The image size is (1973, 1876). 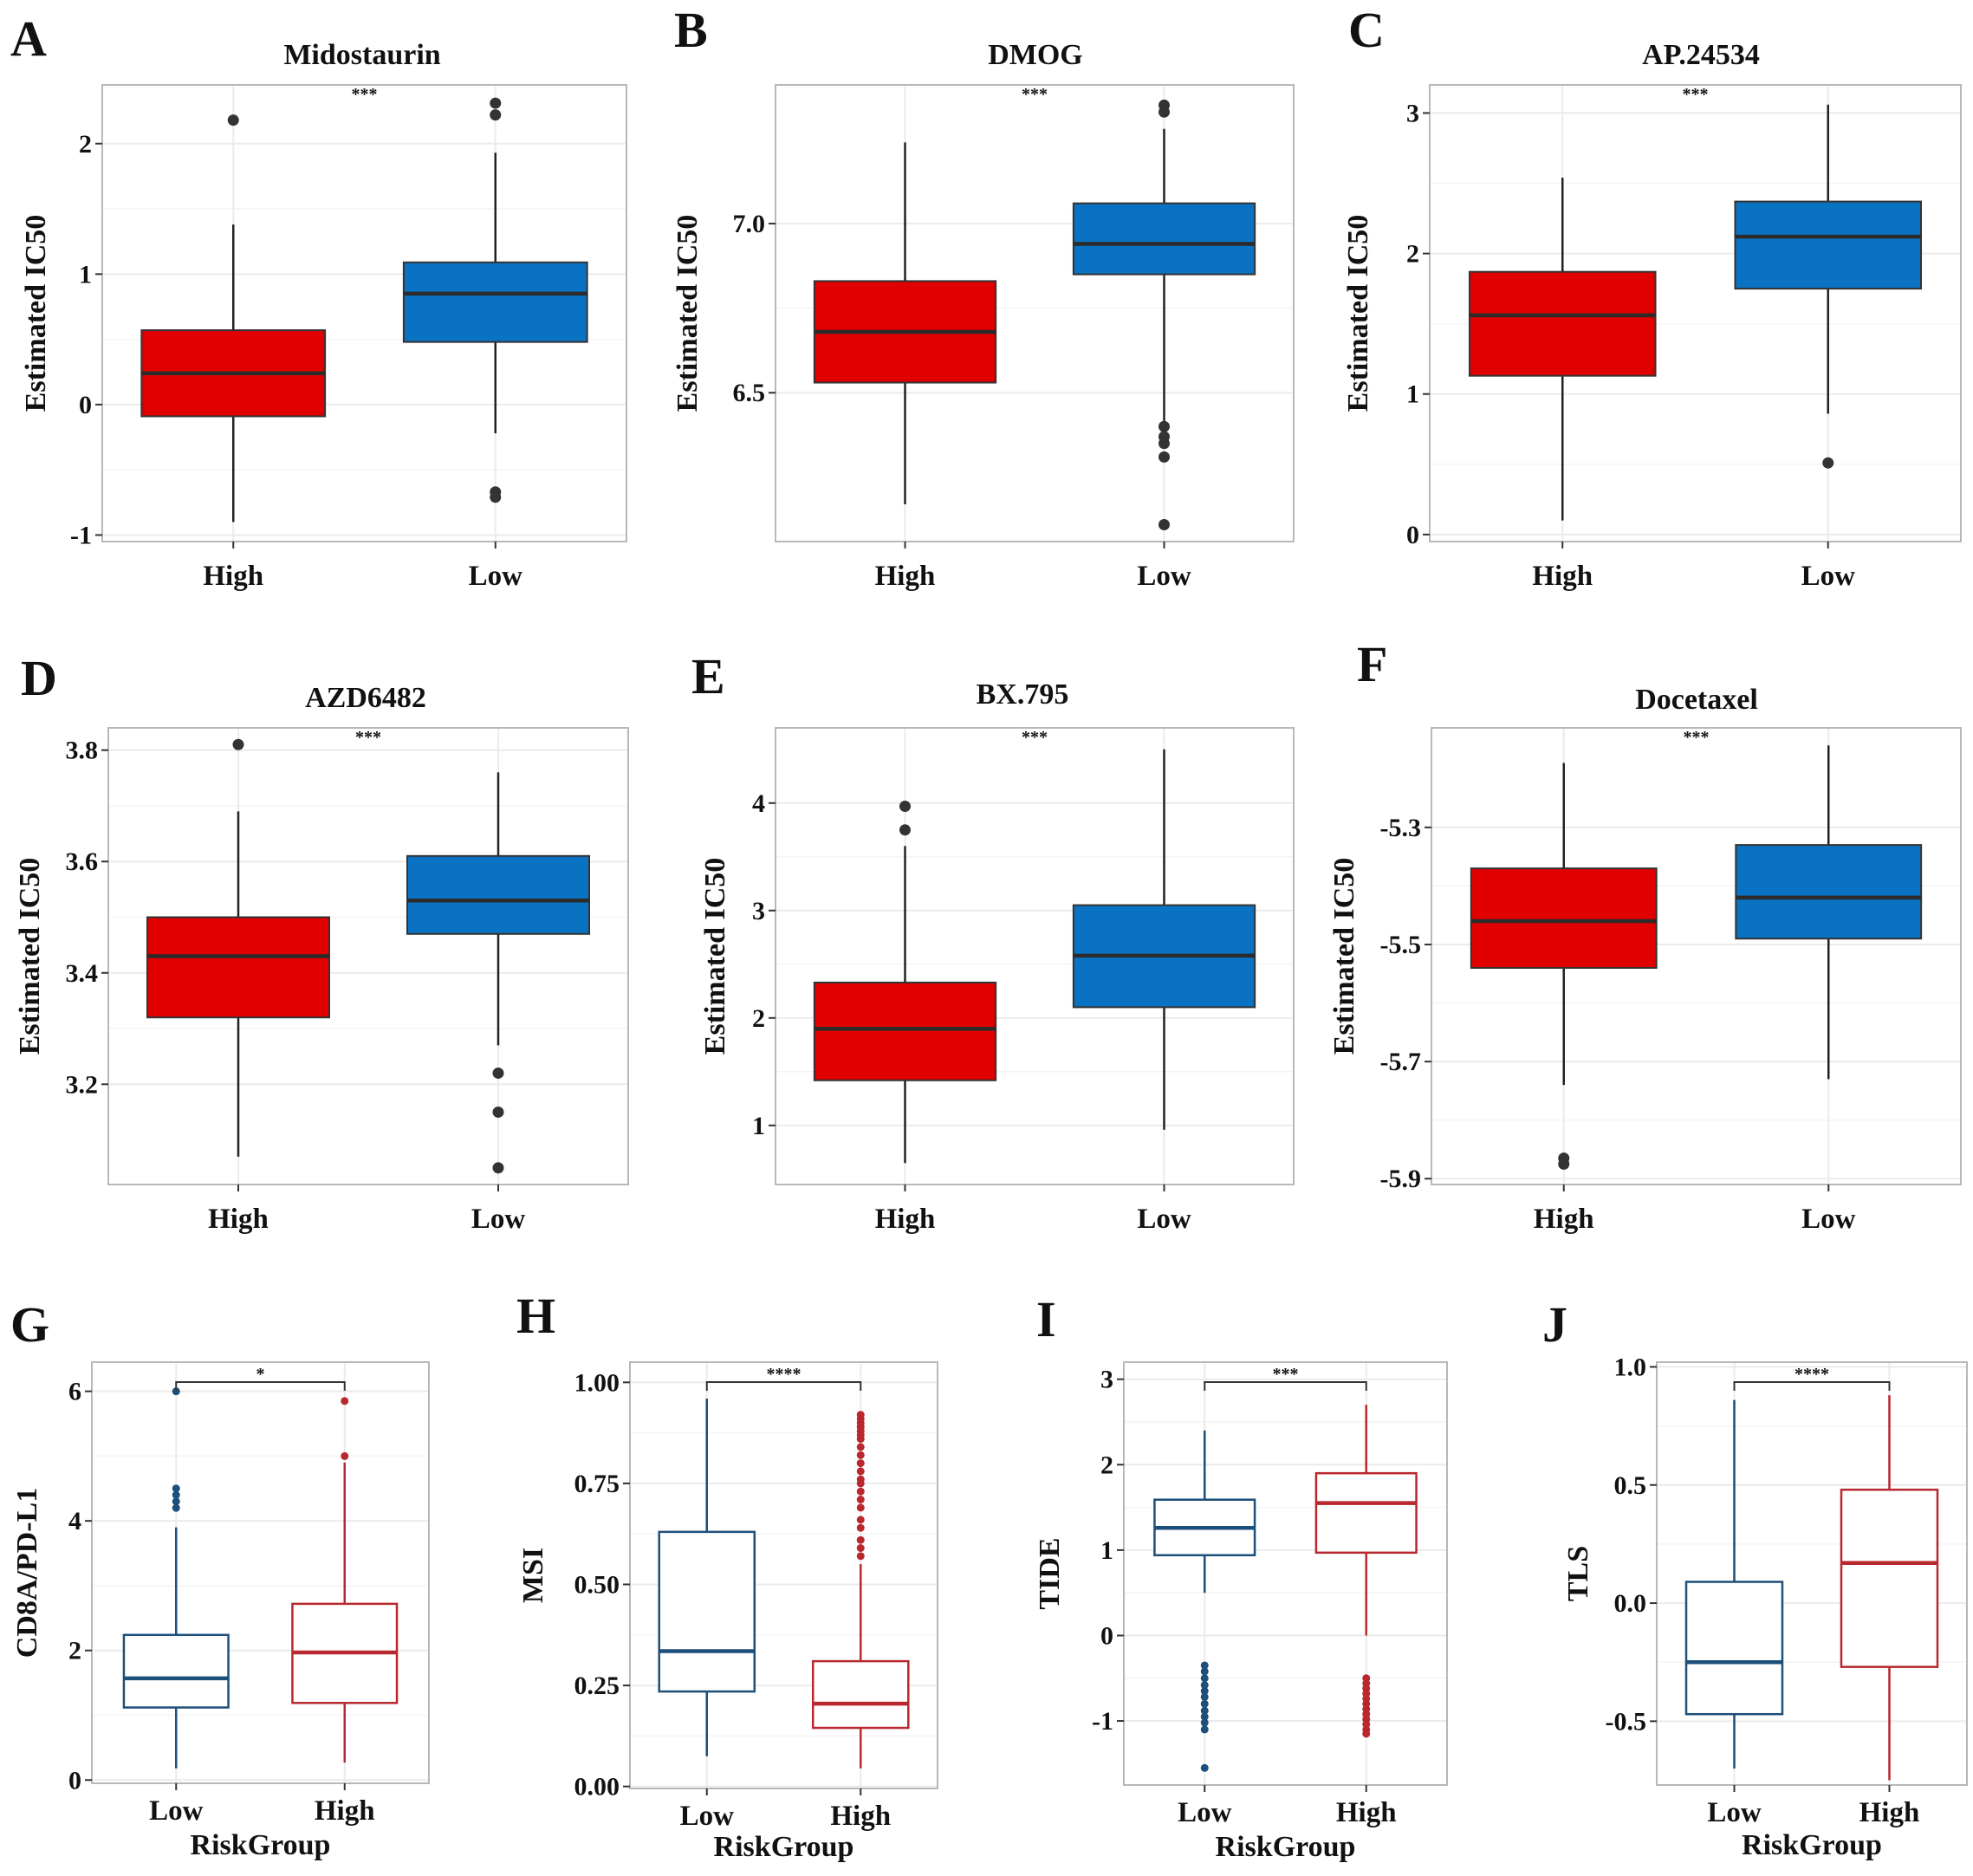 I want to click on y-tick-label: 0, so click(x=1412, y=535).